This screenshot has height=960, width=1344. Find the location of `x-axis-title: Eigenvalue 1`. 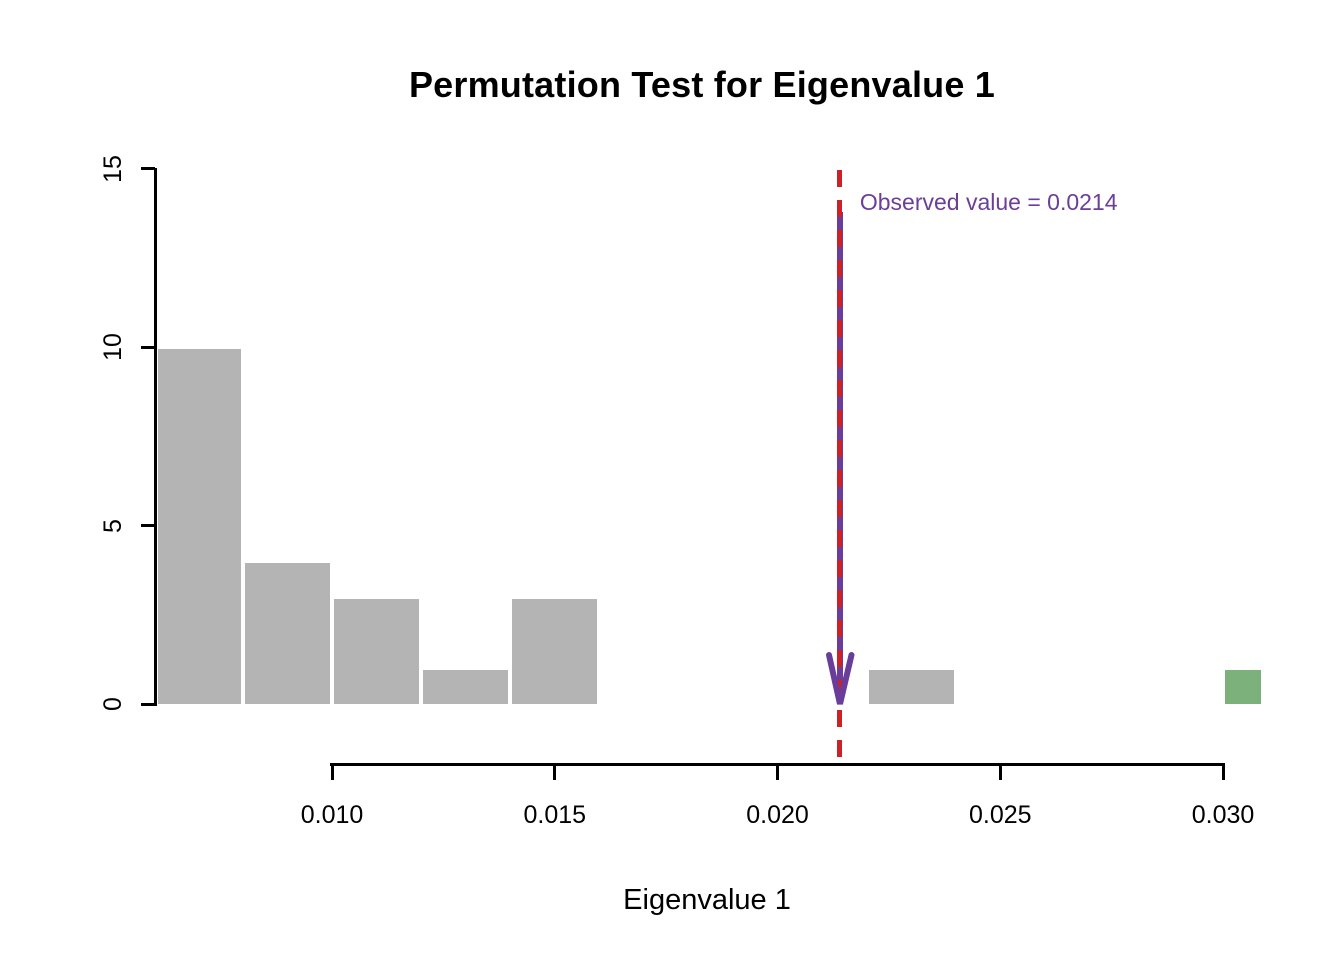

x-axis-title: Eigenvalue 1 is located at coordinates (707, 900).